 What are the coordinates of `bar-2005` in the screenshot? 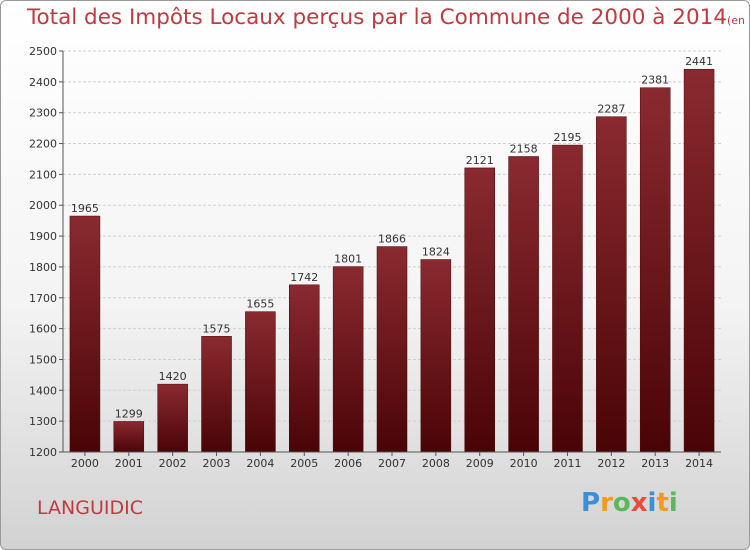 It's located at (304, 368).